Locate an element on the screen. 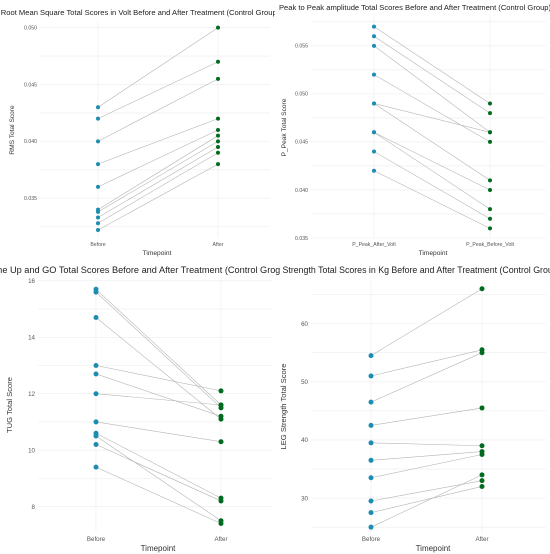 The height and width of the screenshot is (554, 550). x-tick-label: P_Peak_Before_Volt is located at coordinates (490, 245).